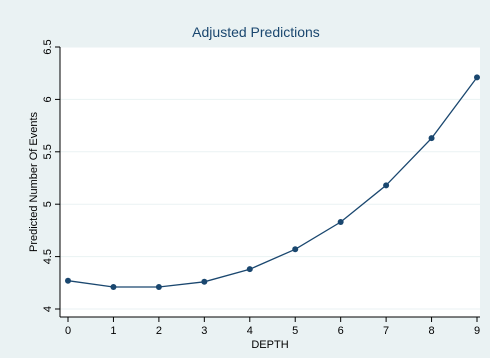  Describe the element at coordinates (204, 331) in the screenshot. I see `x-tick-label: 3` at that location.